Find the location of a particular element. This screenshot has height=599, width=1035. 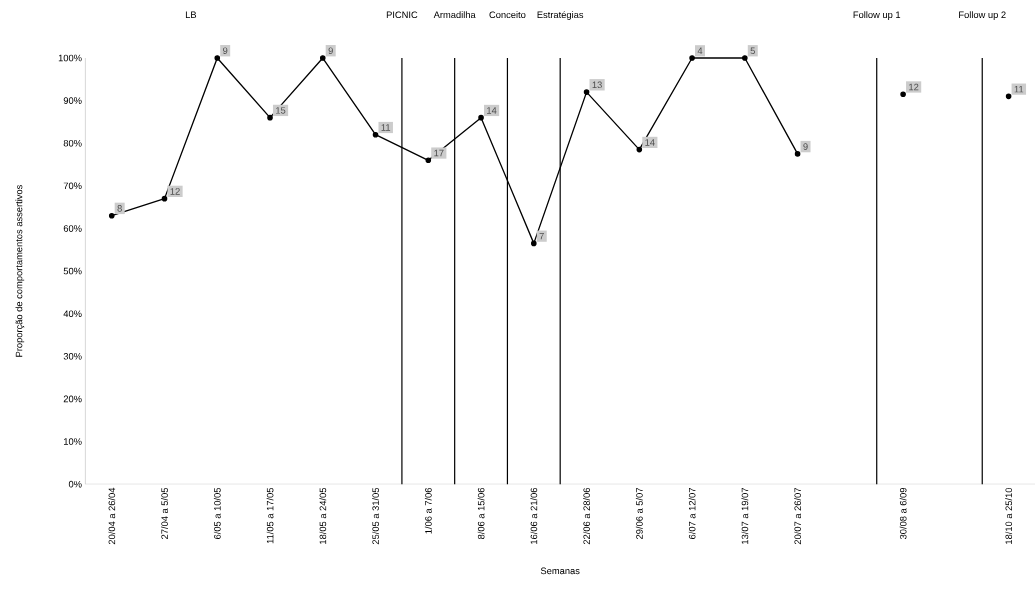

y-tick-label: 10% is located at coordinates (73, 441).